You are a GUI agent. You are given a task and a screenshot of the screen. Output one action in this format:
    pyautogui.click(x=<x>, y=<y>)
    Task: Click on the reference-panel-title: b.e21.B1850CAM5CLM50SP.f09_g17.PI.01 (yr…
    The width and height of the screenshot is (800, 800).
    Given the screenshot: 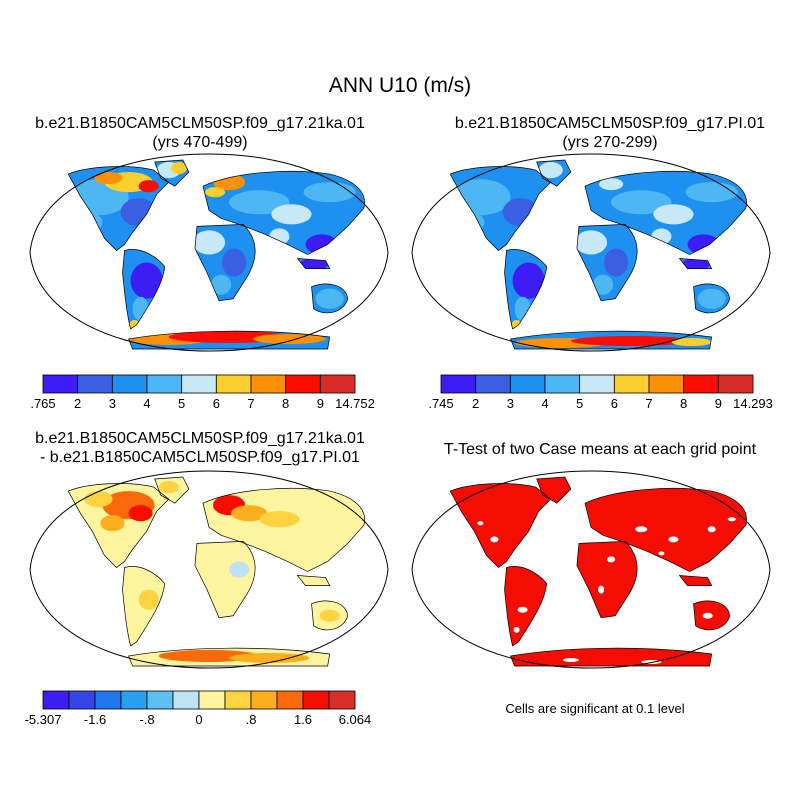 What is the action you would take?
    pyautogui.click(x=600, y=133)
    